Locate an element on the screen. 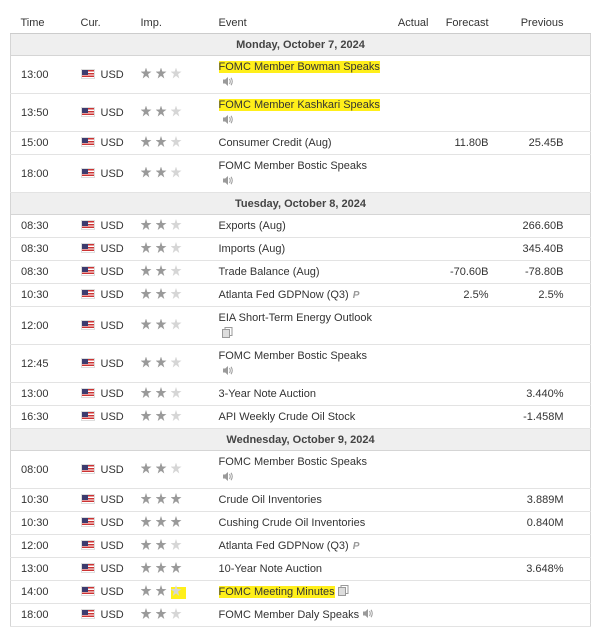 The width and height of the screenshot is (602, 632). event-row: 12:00 USD EIA Short-Term Energy Outlook is located at coordinates (300, 325).